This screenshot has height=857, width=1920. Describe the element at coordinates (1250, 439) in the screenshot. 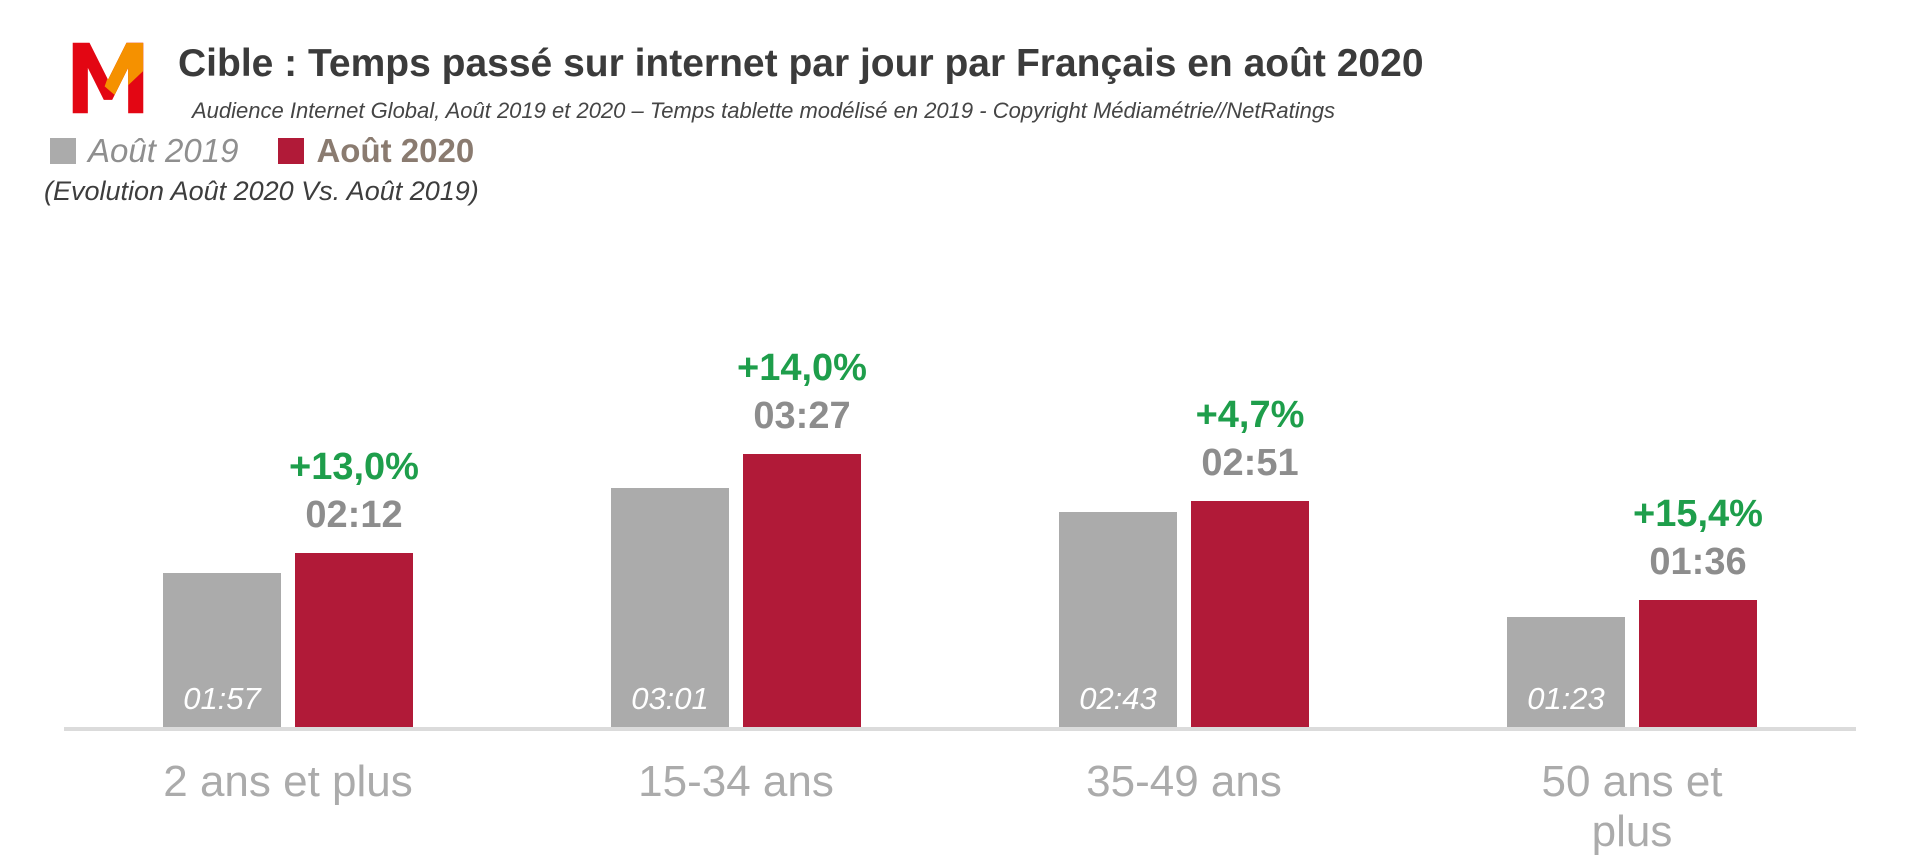

I see `value-labels: +4,7% 02:51` at that location.